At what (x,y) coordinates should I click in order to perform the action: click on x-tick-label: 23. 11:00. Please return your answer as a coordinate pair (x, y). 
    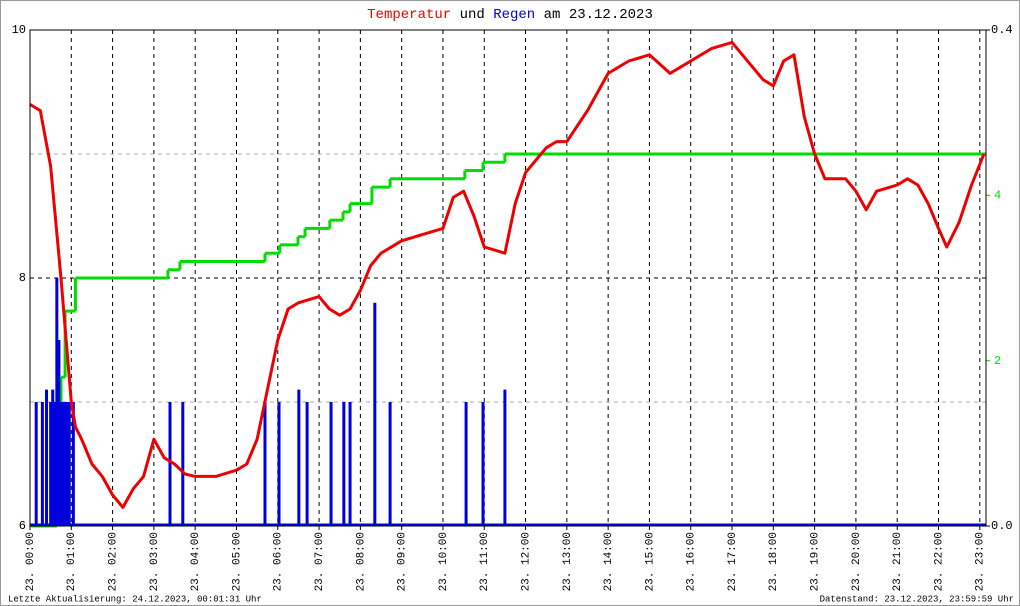
    Looking at the image, I should click on (485, 561).